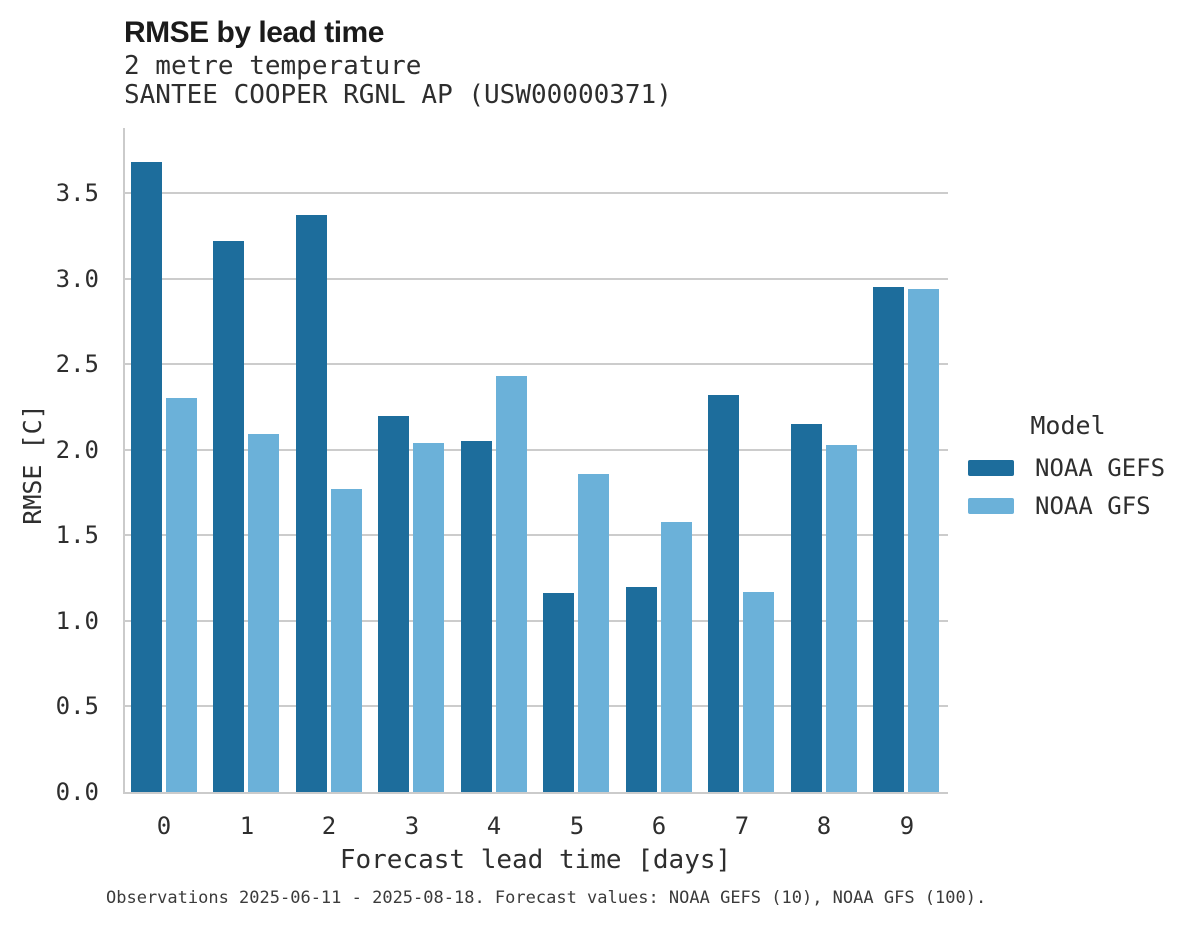 Image resolution: width=1188 pixels, height=928 pixels. What do you see at coordinates (577, 826) in the screenshot?
I see `x-tick-label: 5` at bounding box center [577, 826].